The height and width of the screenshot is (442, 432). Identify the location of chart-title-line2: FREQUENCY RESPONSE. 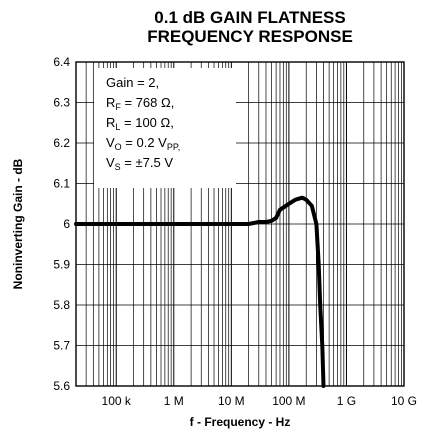
(250, 36).